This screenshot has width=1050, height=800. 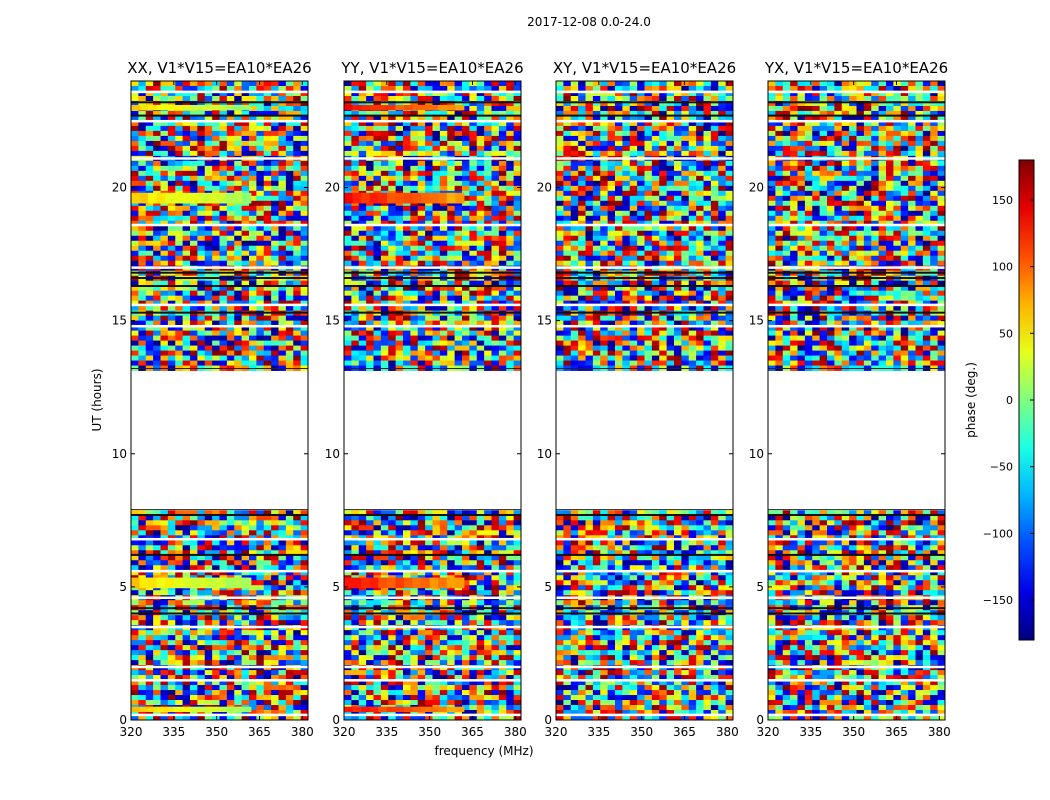 What do you see at coordinates (432, 121) in the screenshot?
I see `flagged-row` at bounding box center [432, 121].